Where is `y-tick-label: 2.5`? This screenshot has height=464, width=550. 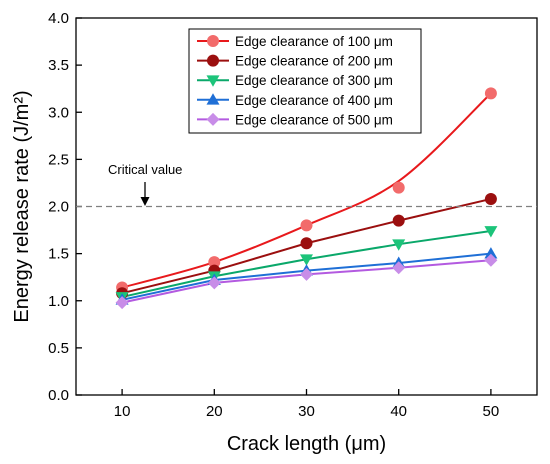 y-tick-label: 2.5 is located at coordinates (58, 159).